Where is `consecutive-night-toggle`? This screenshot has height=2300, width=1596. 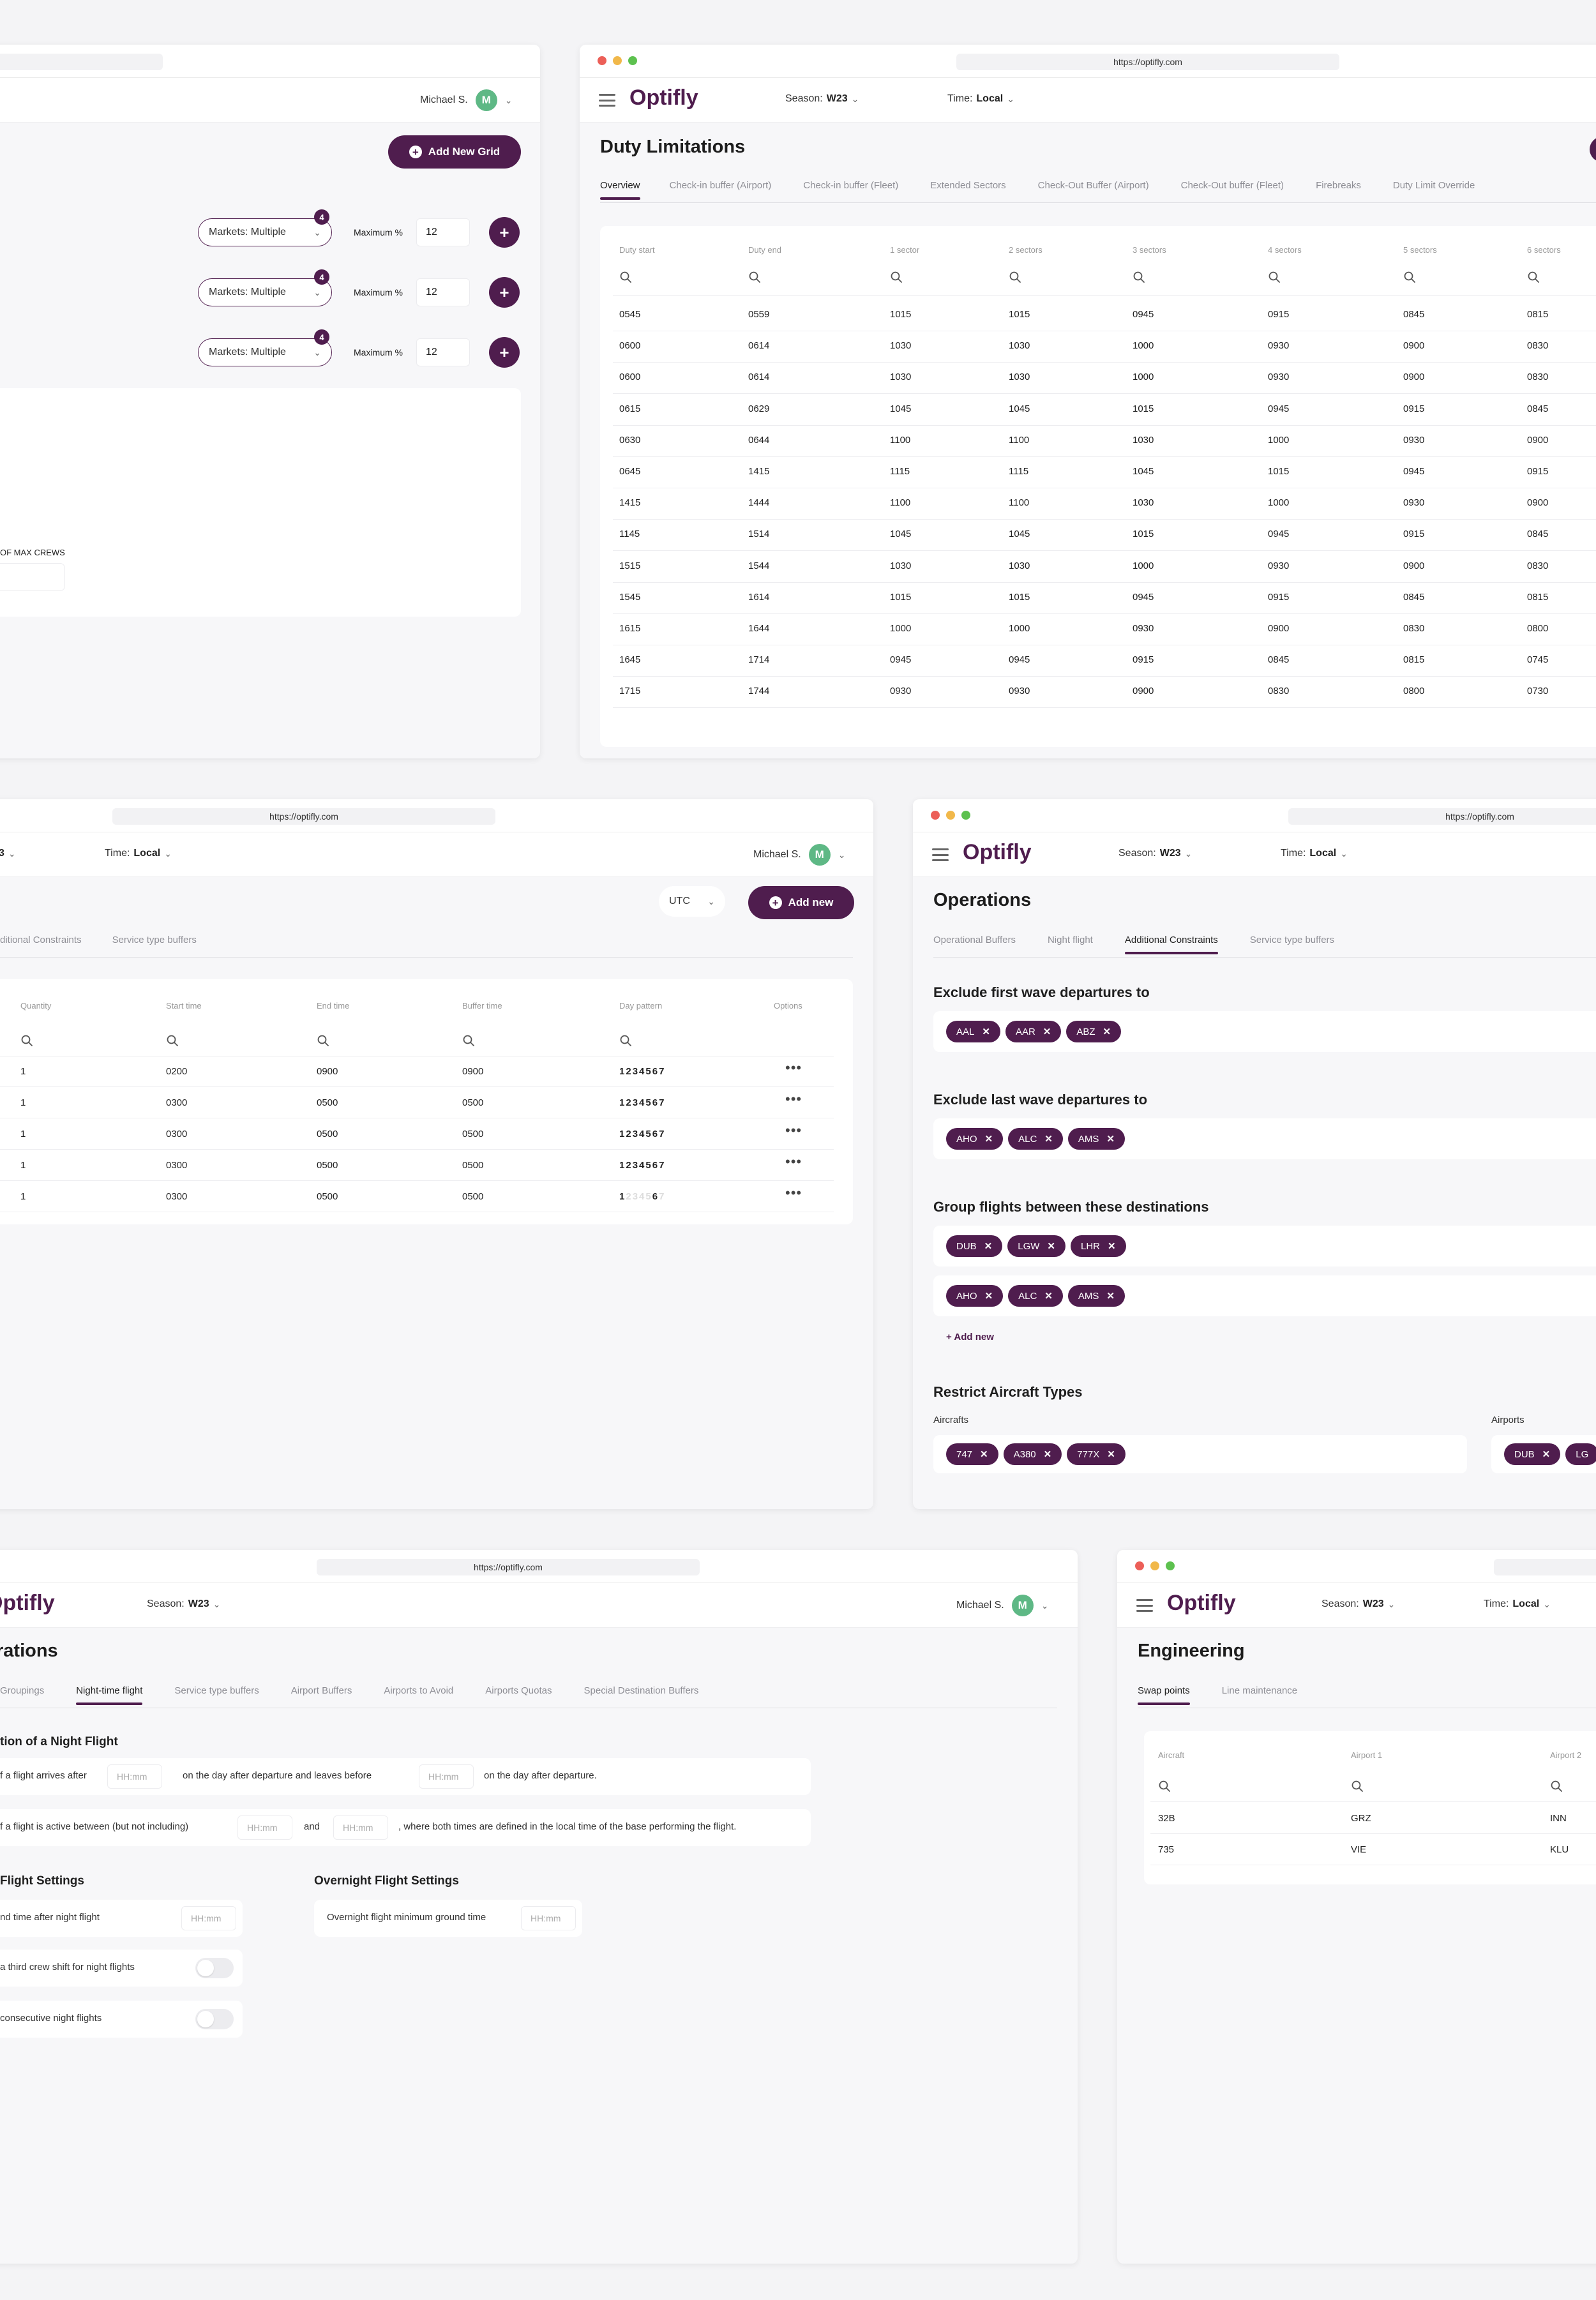 consecutive-night-toggle is located at coordinates (214, 2019).